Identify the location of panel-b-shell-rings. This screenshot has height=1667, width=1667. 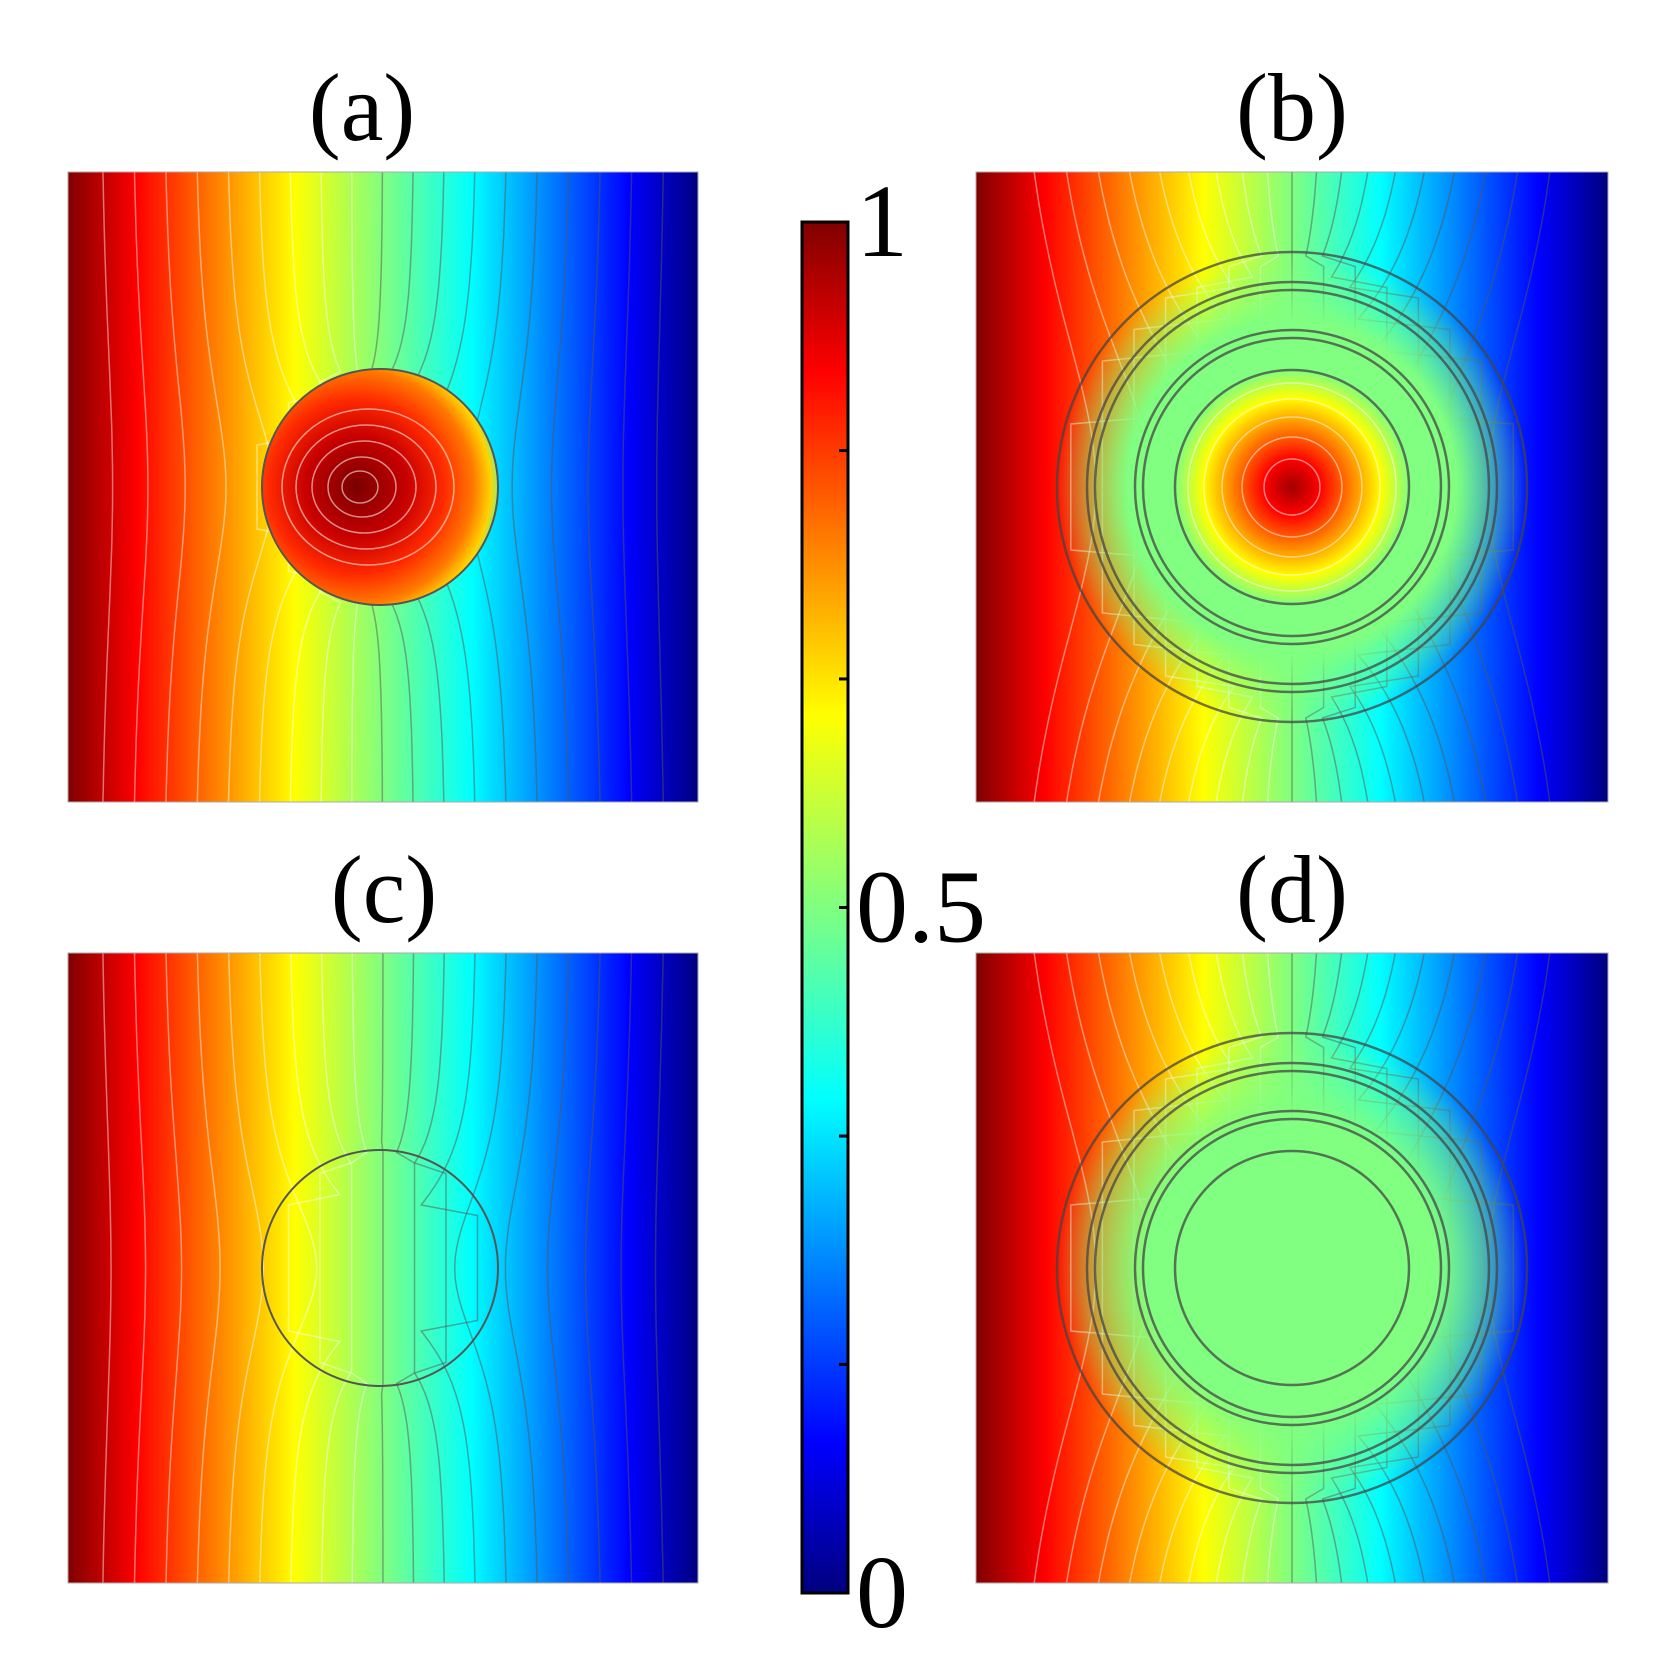
(1292, 487).